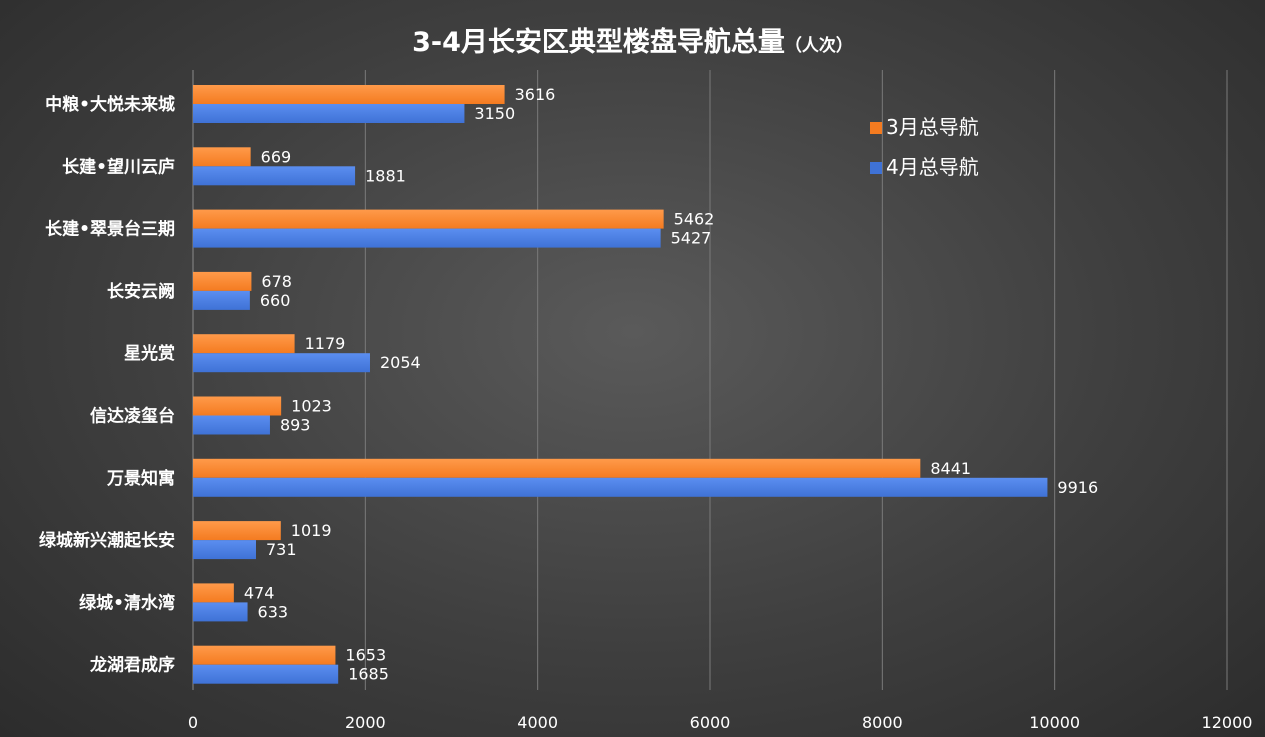 Image resolution: width=1265 pixels, height=737 pixels. I want to click on data-label: 1179, so click(325, 343).